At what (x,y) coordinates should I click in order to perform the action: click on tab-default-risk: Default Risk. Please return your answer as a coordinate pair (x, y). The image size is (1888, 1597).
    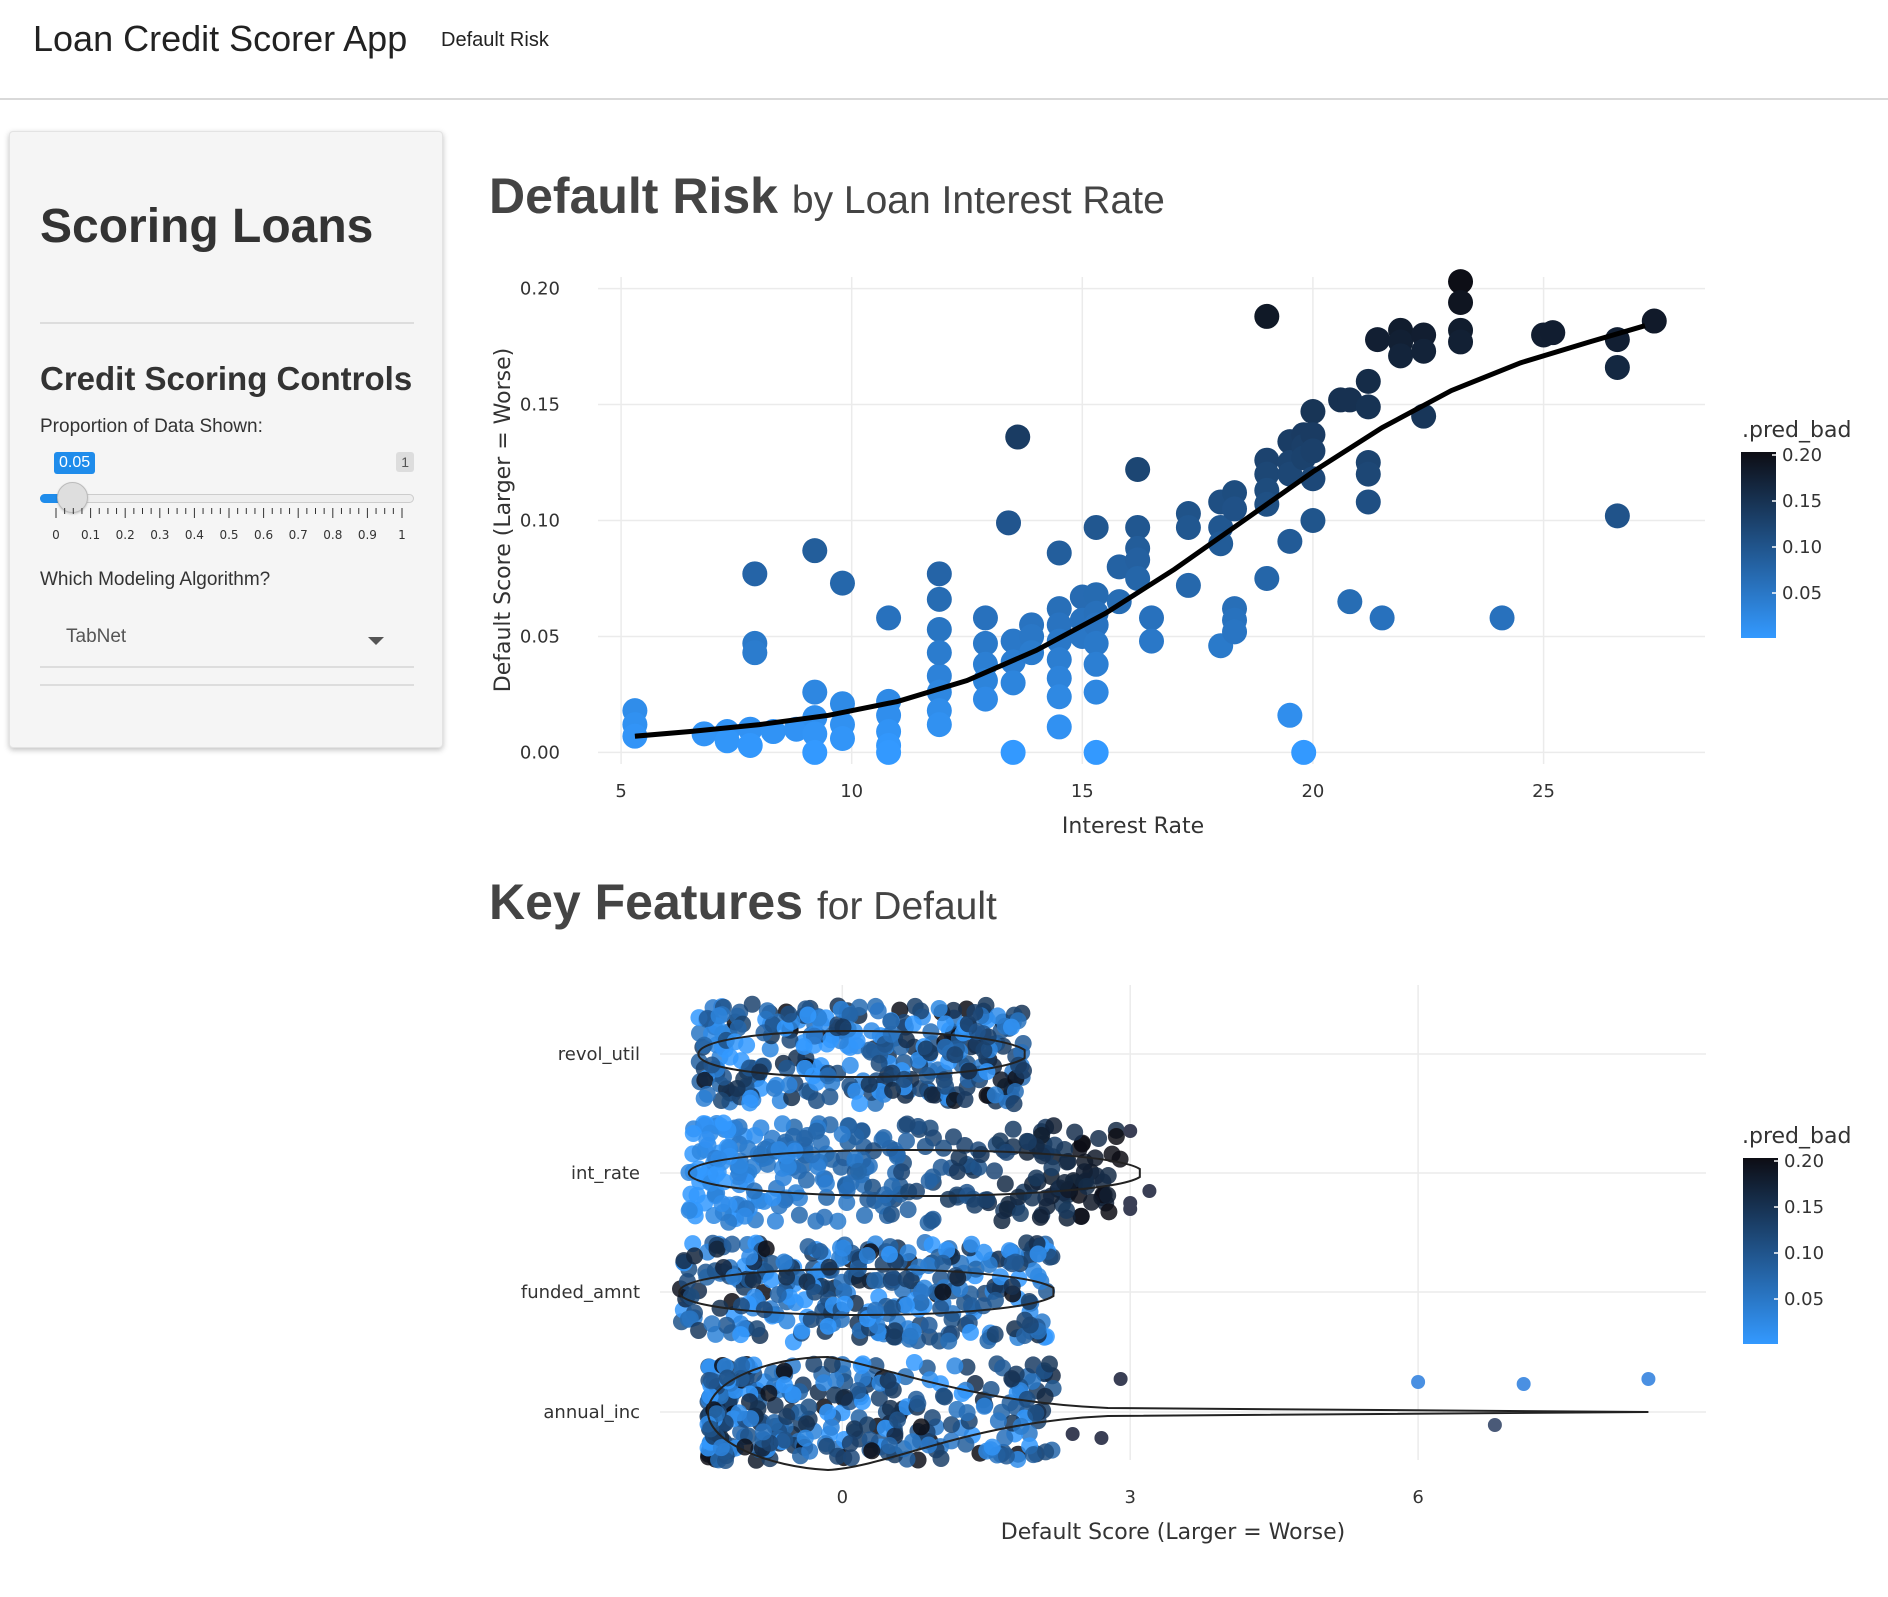
    Looking at the image, I should click on (495, 40).